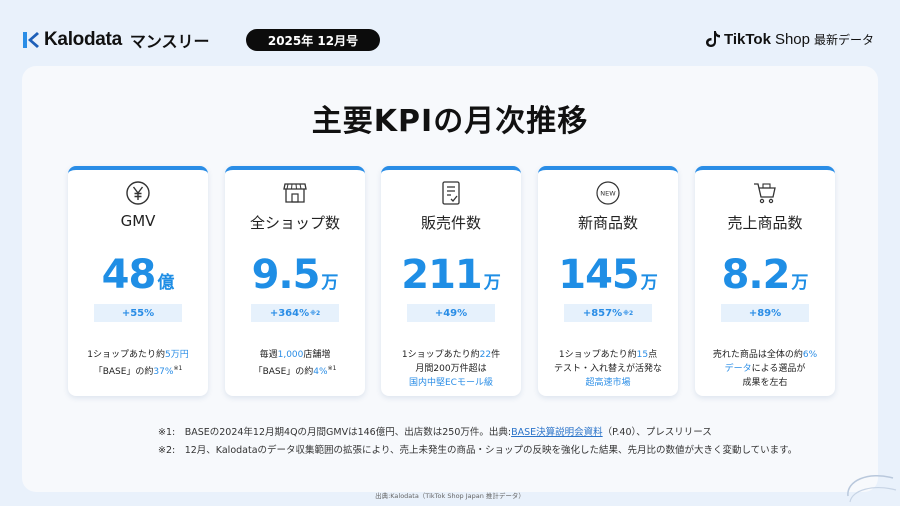  I want to click on desc-line-2: 「BASE」の約4%※1, so click(295, 370).